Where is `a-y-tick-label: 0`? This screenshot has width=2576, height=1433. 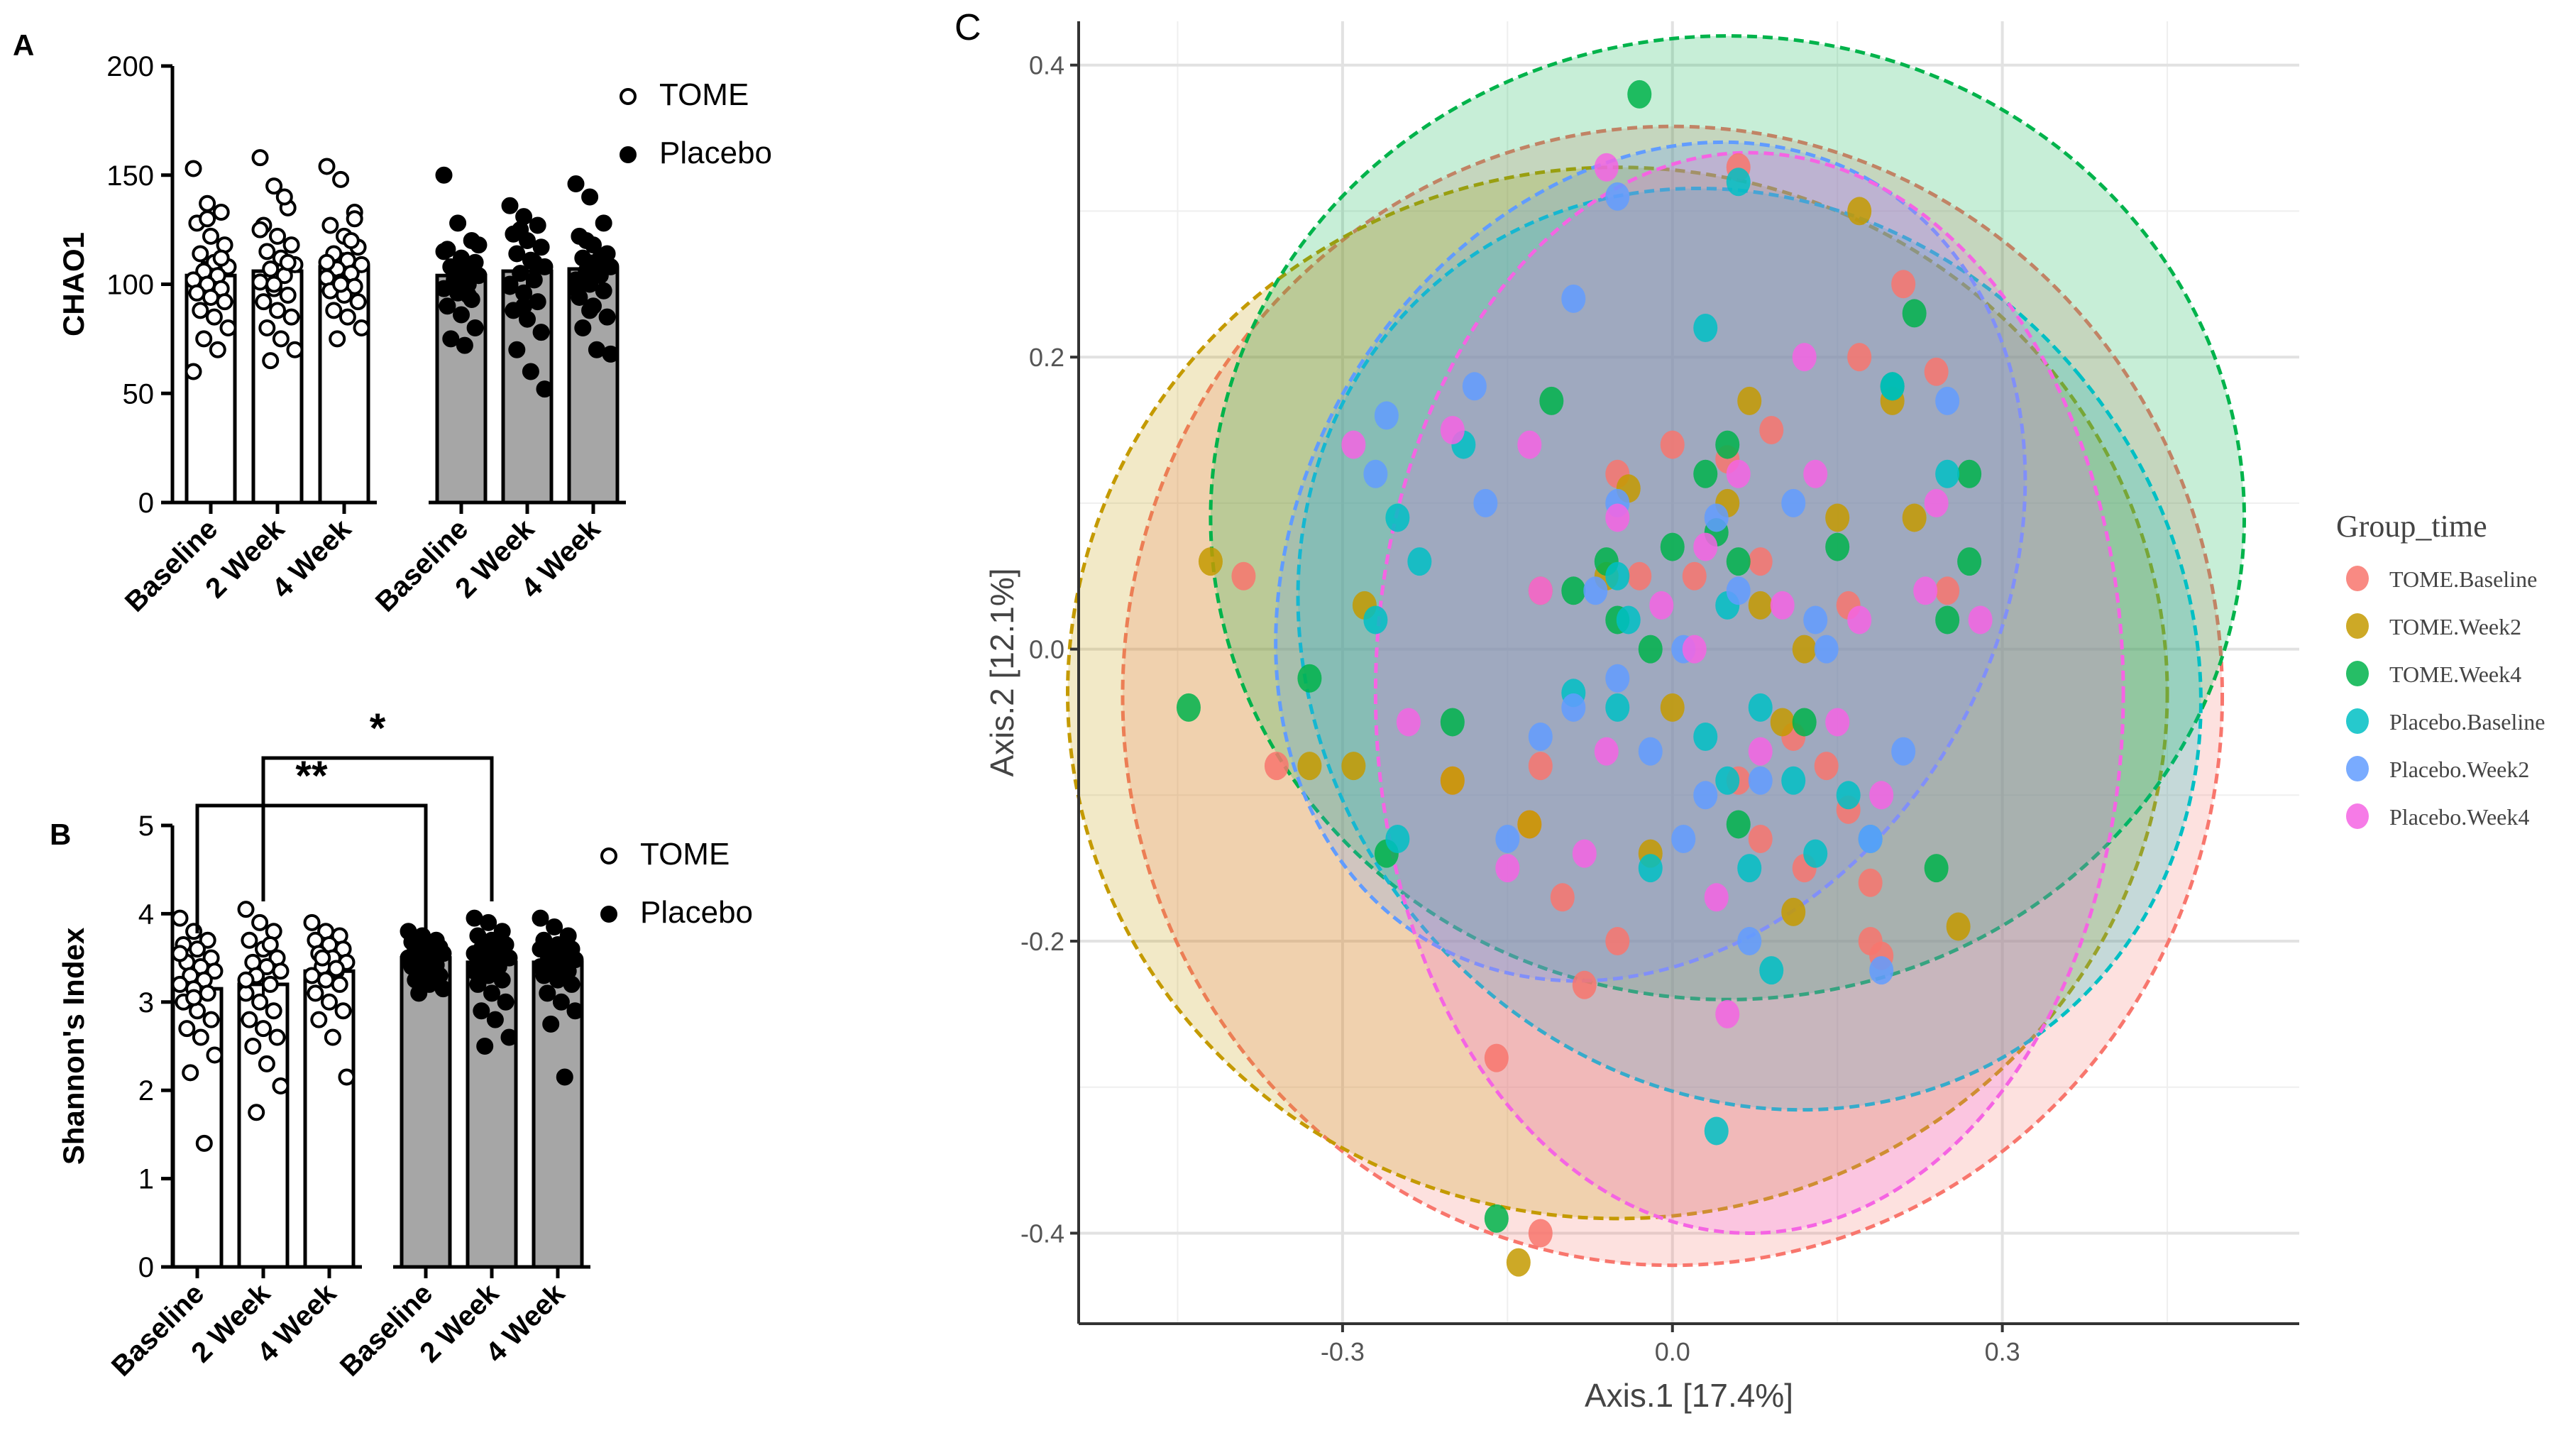 a-y-tick-label: 0 is located at coordinates (146, 503).